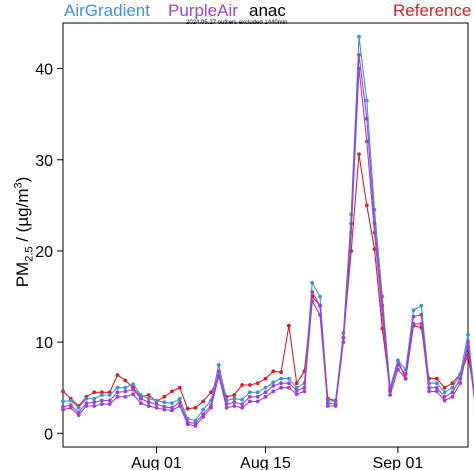 The height and width of the screenshot is (470, 474). I want to click on y-tick-label-2: 20, so click(44, 252).